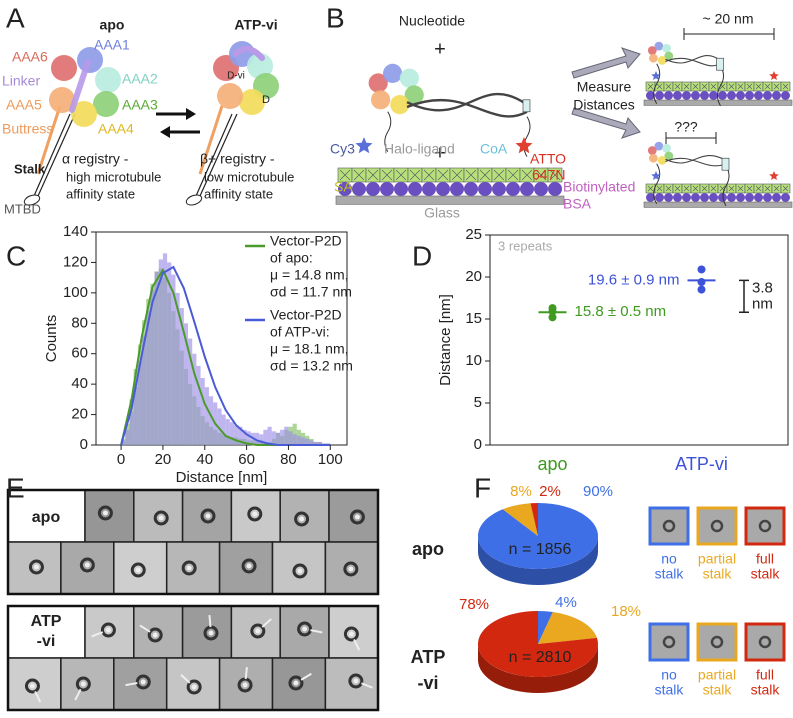 The width and height of the screenshot is (793, 718). What do you see at coordinates (291, 258) in the screenshot?
I see `legend-text: of apo:` at bounding box center [291, 258].